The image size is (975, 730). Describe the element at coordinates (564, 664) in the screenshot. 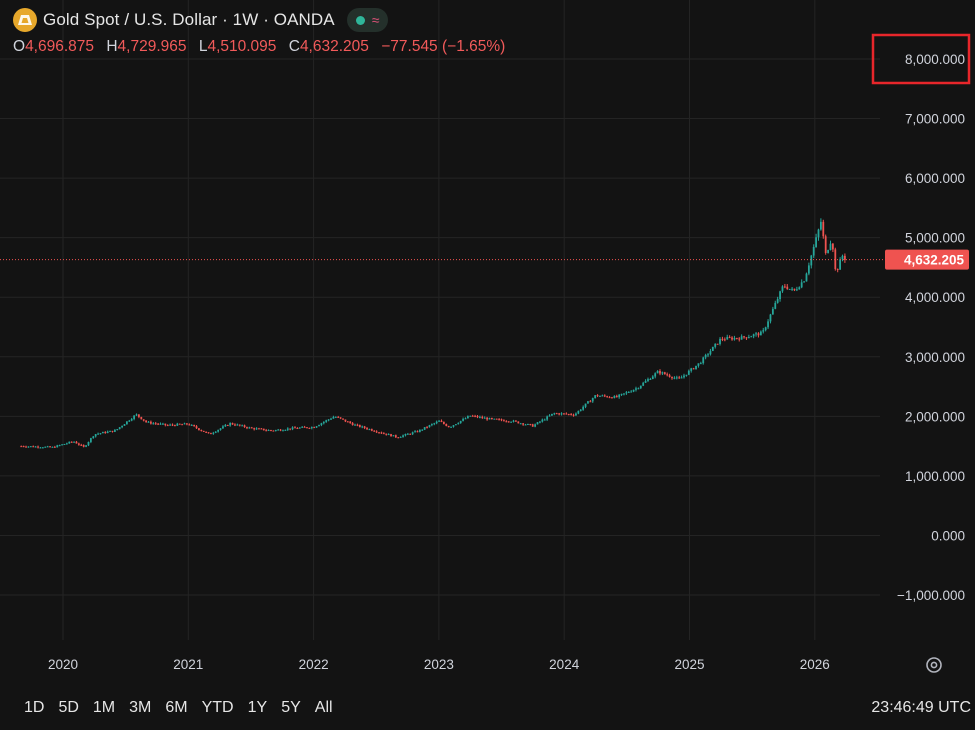

I see `x-tick-label: 2024` at that location.